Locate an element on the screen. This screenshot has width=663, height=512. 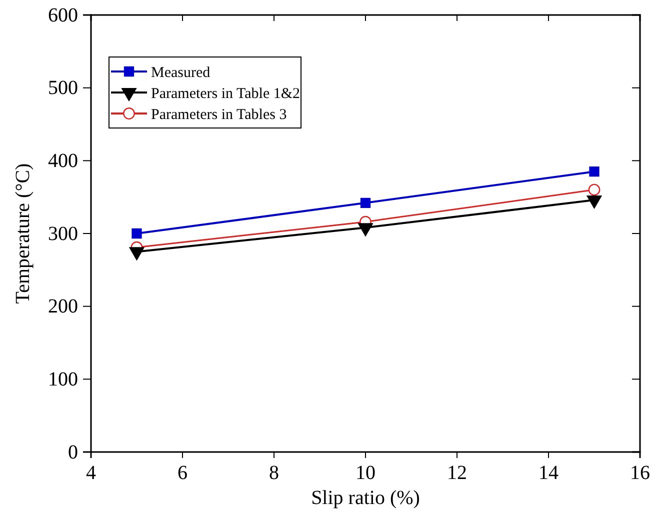
y-tick-label: 0 is located at coordinates (73, 452).